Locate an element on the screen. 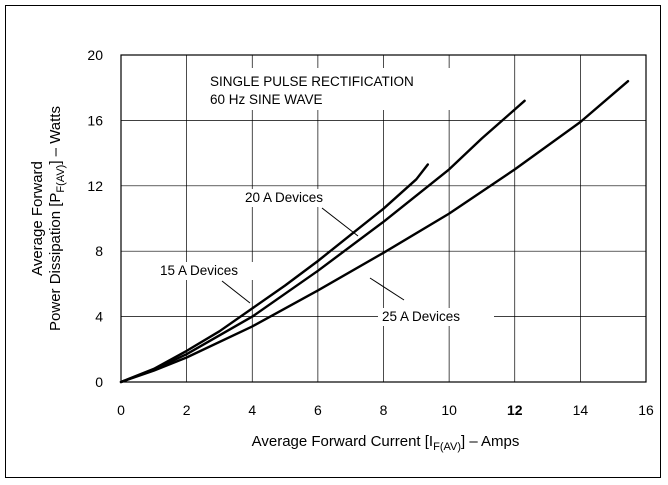 This screenshot has height=485, width=668. label-15a-background is located at coordinates (212, 271).